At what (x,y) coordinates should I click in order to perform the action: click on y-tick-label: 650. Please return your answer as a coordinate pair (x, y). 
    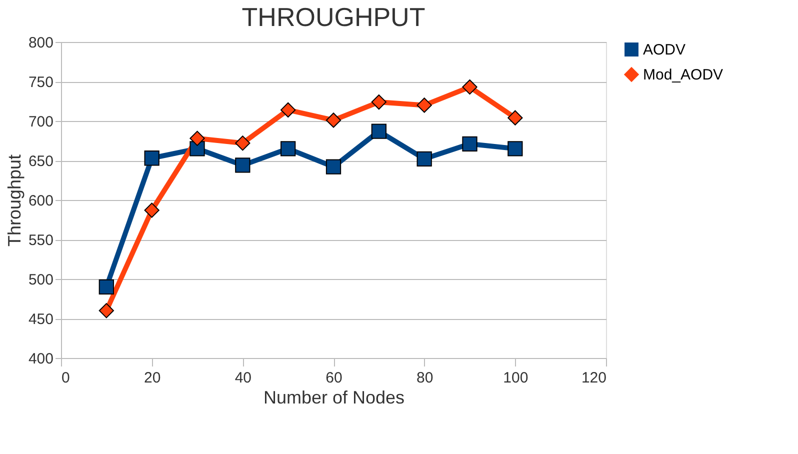
    Looking at the image, I should click on (41, 161).